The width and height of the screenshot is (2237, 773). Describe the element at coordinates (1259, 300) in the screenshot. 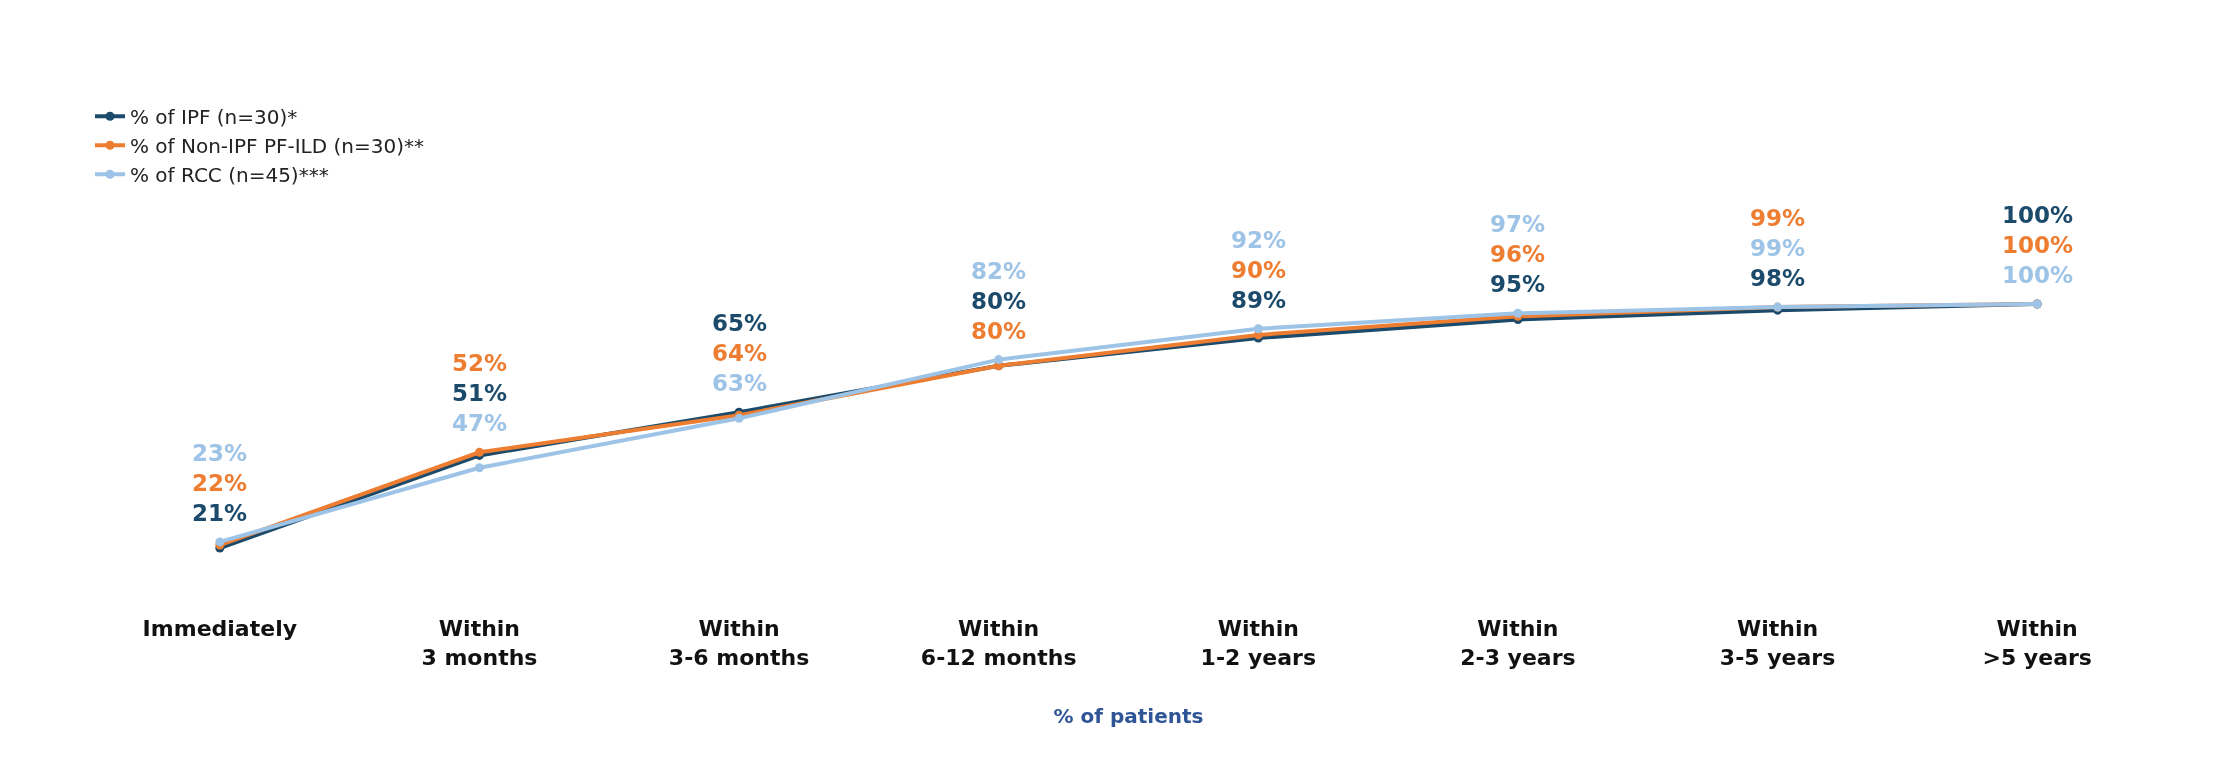

I see `data-label: 89%` at that location.